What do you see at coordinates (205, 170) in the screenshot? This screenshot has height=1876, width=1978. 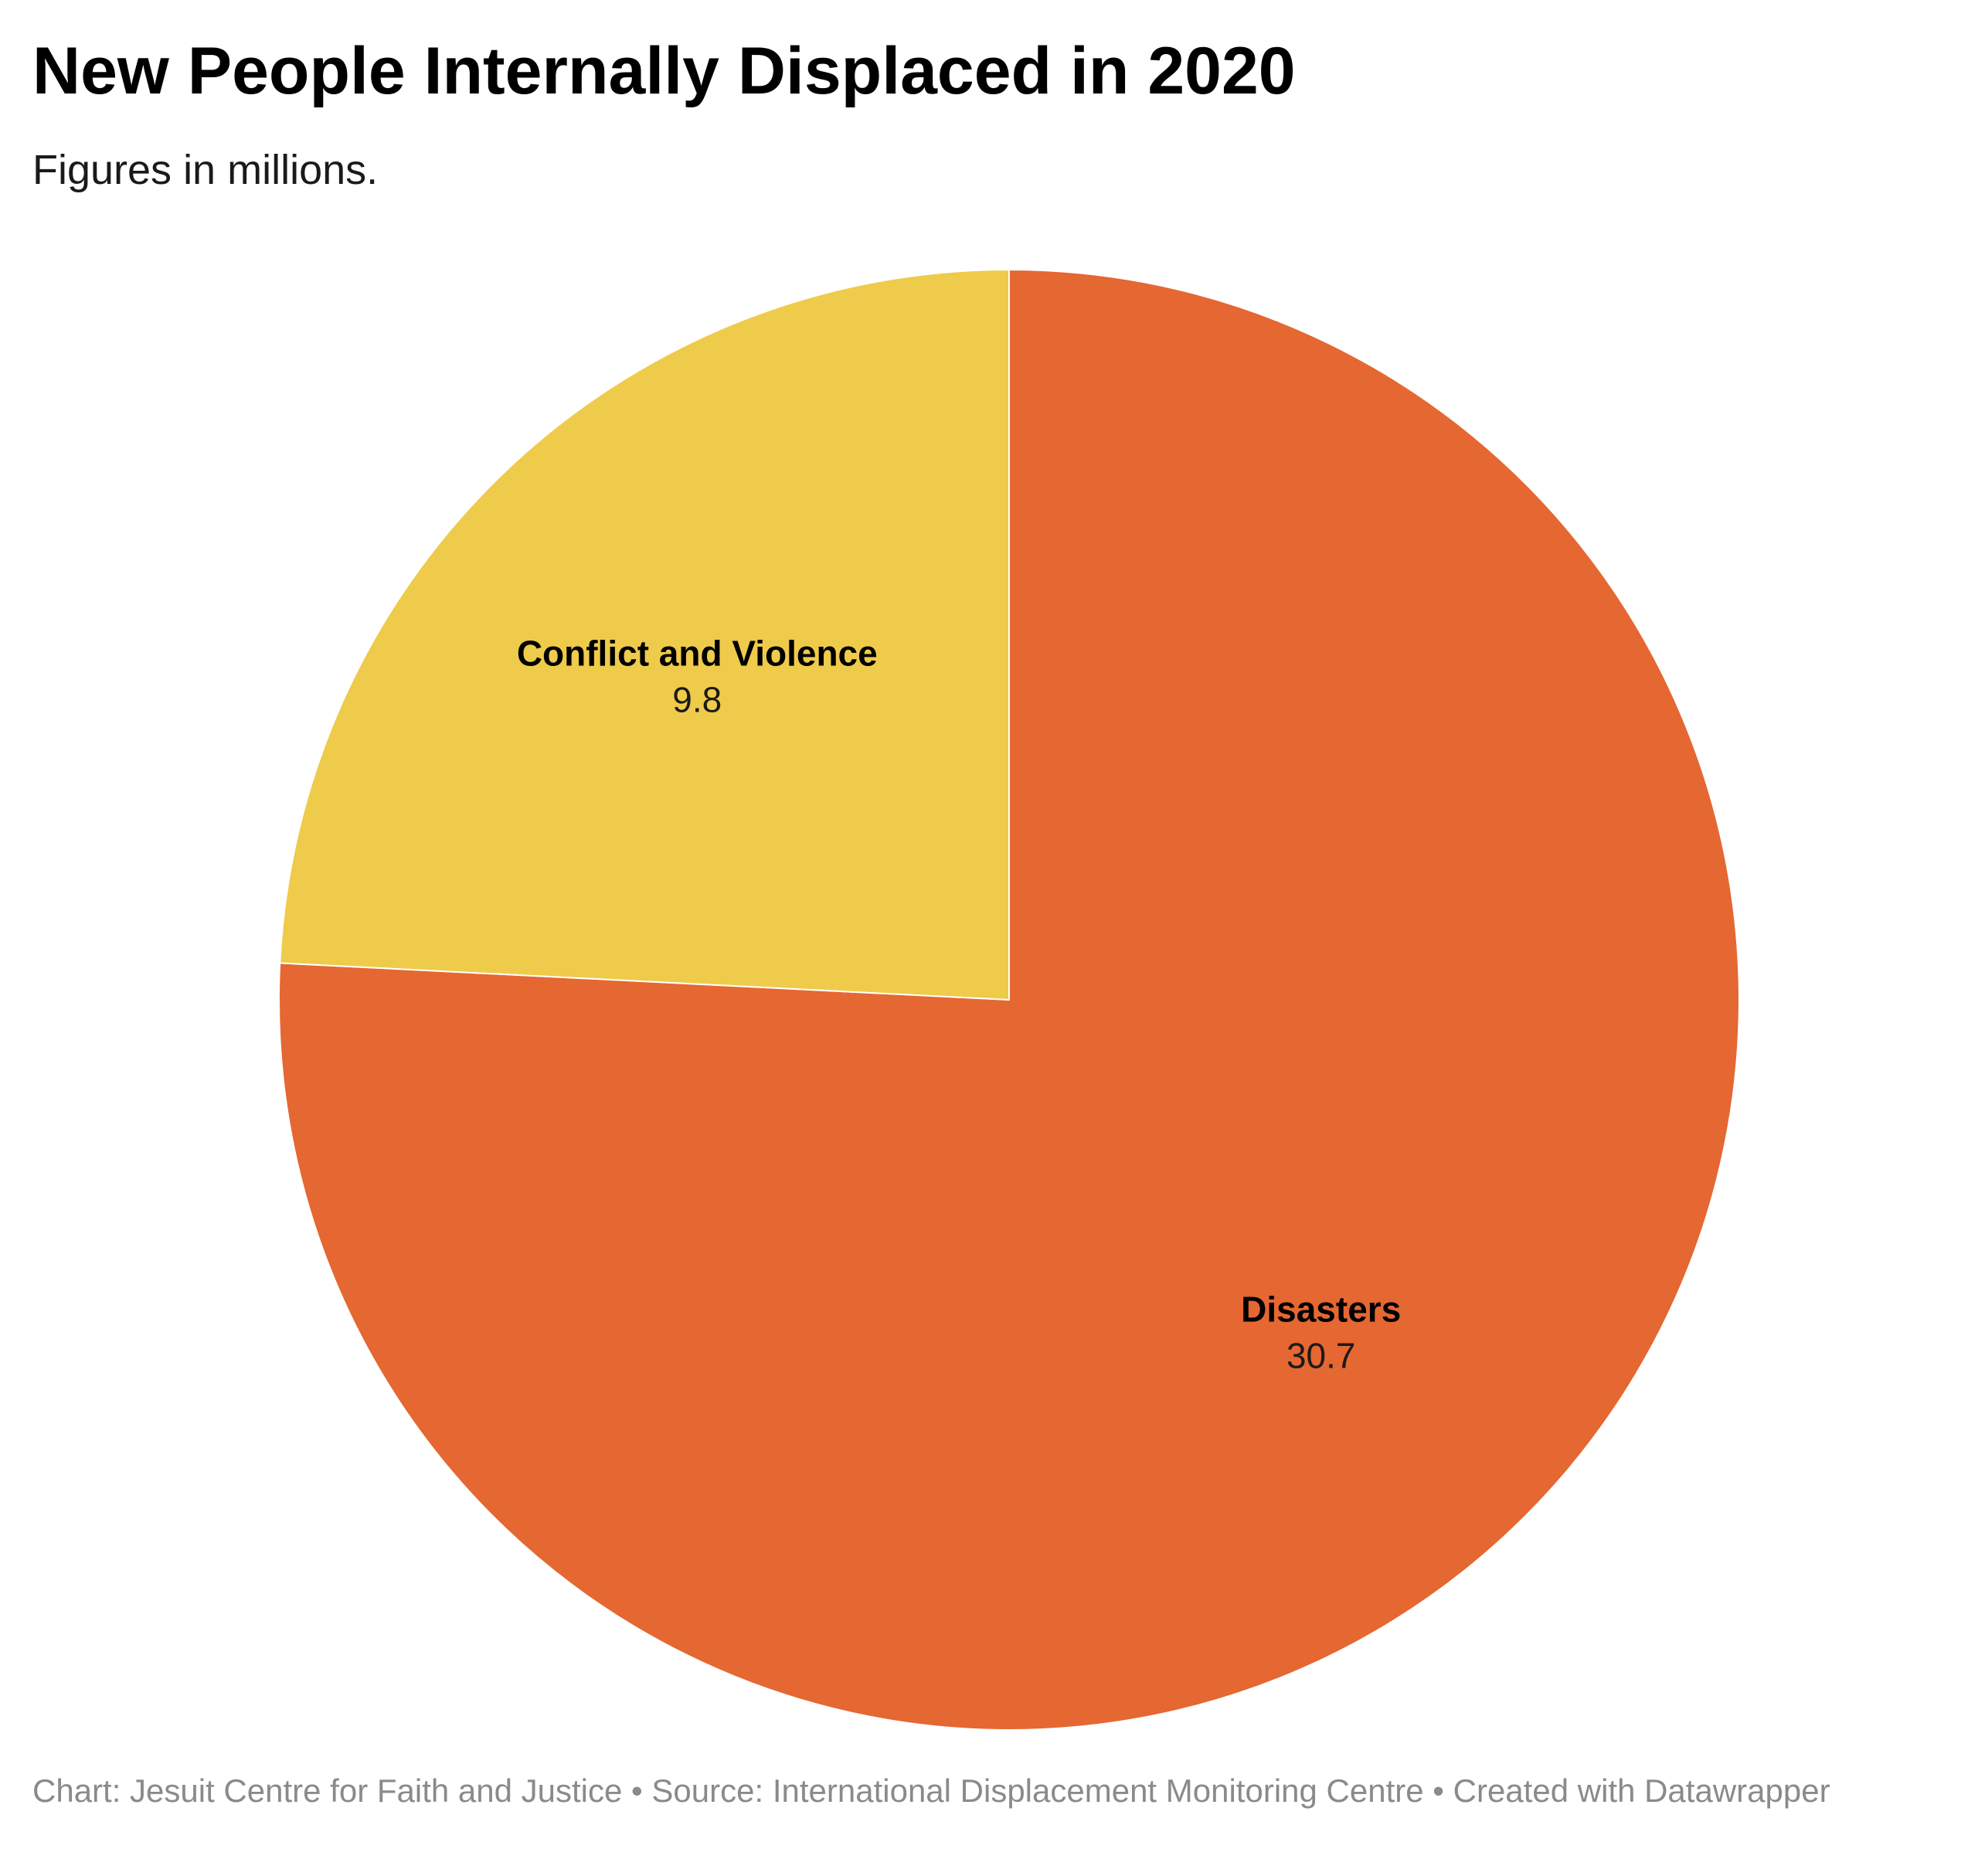 I see `chart-subtitle: Figures in millions.` at bounding box center [205, 170].